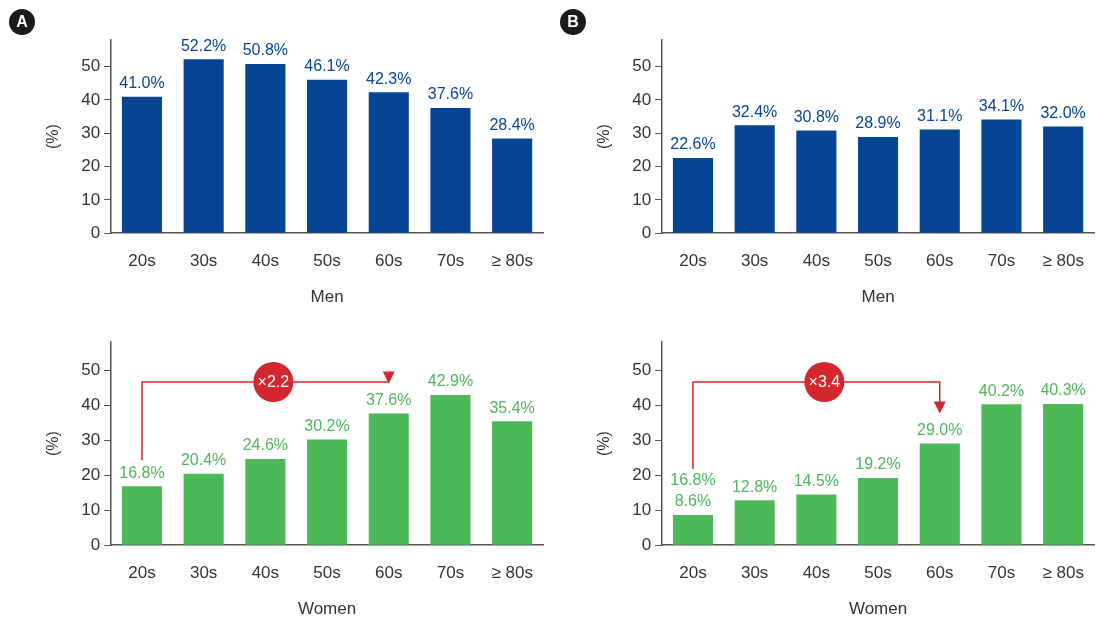 This screenshot has width=1103, height=625. Describe the element at coordinates (816, 480) in the screenshot. I see `data-label: 14.5%` at that location.